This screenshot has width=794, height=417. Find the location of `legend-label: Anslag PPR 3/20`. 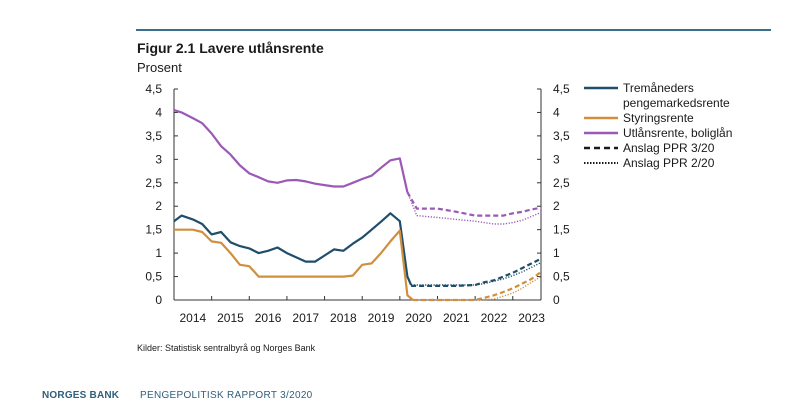

legend-label: Anslag PPR 3/20 is located at coordinates (669, 148).